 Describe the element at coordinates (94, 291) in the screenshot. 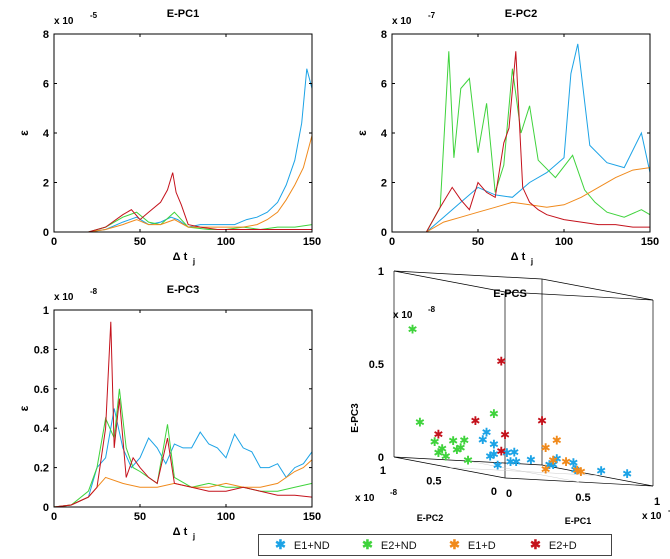

I see `axis-exponent-power: -8` at that location.